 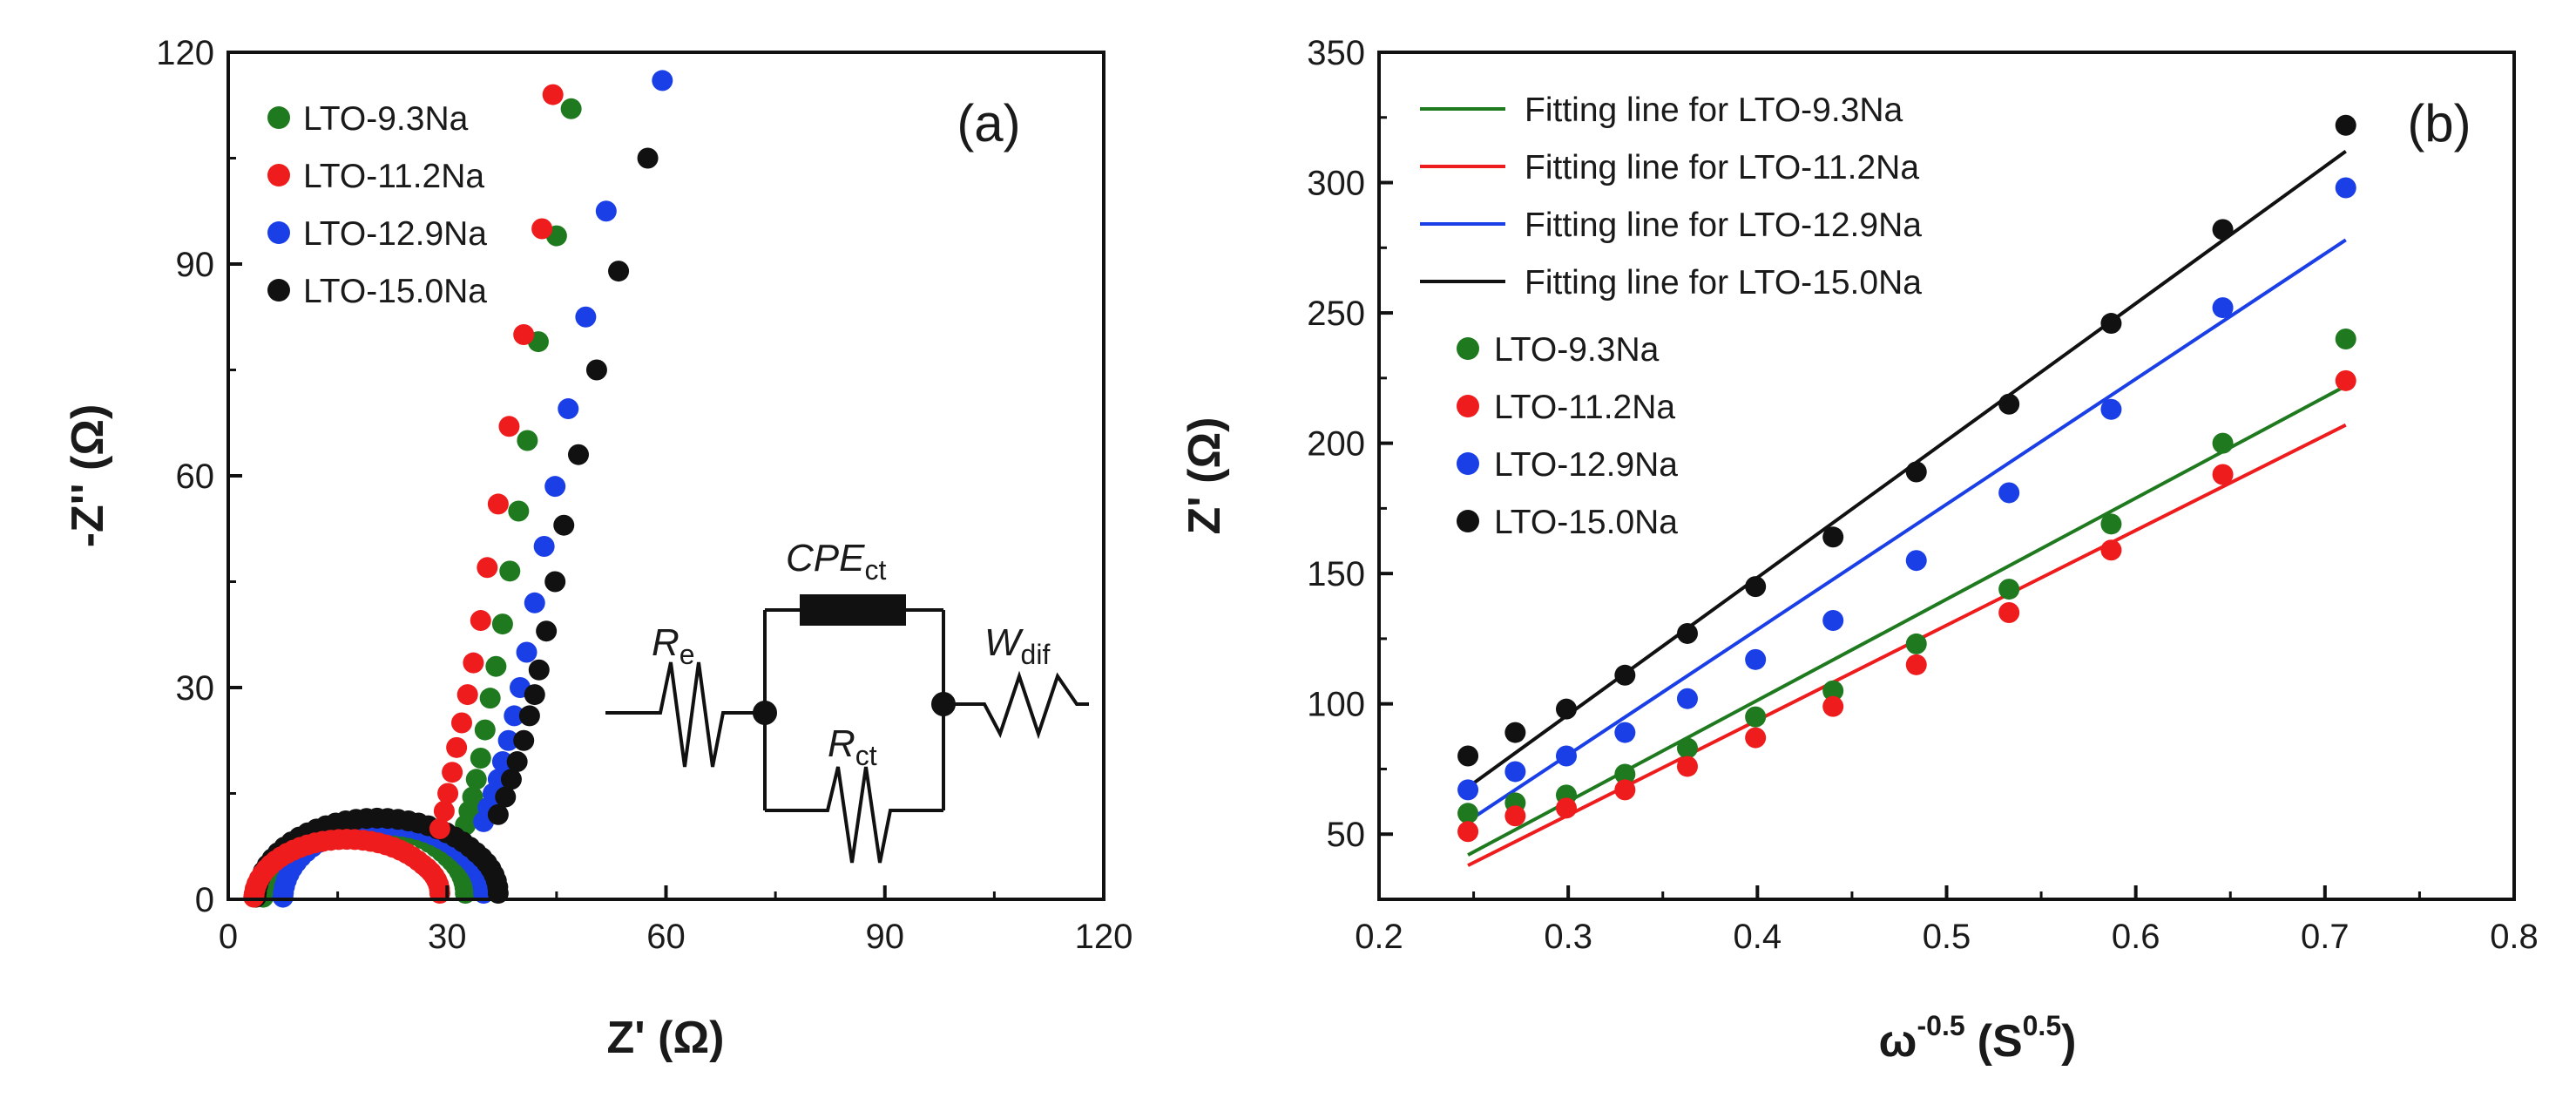 I want to click on legend-label: LTO-12.9Na, so click(x=1586, y=465).